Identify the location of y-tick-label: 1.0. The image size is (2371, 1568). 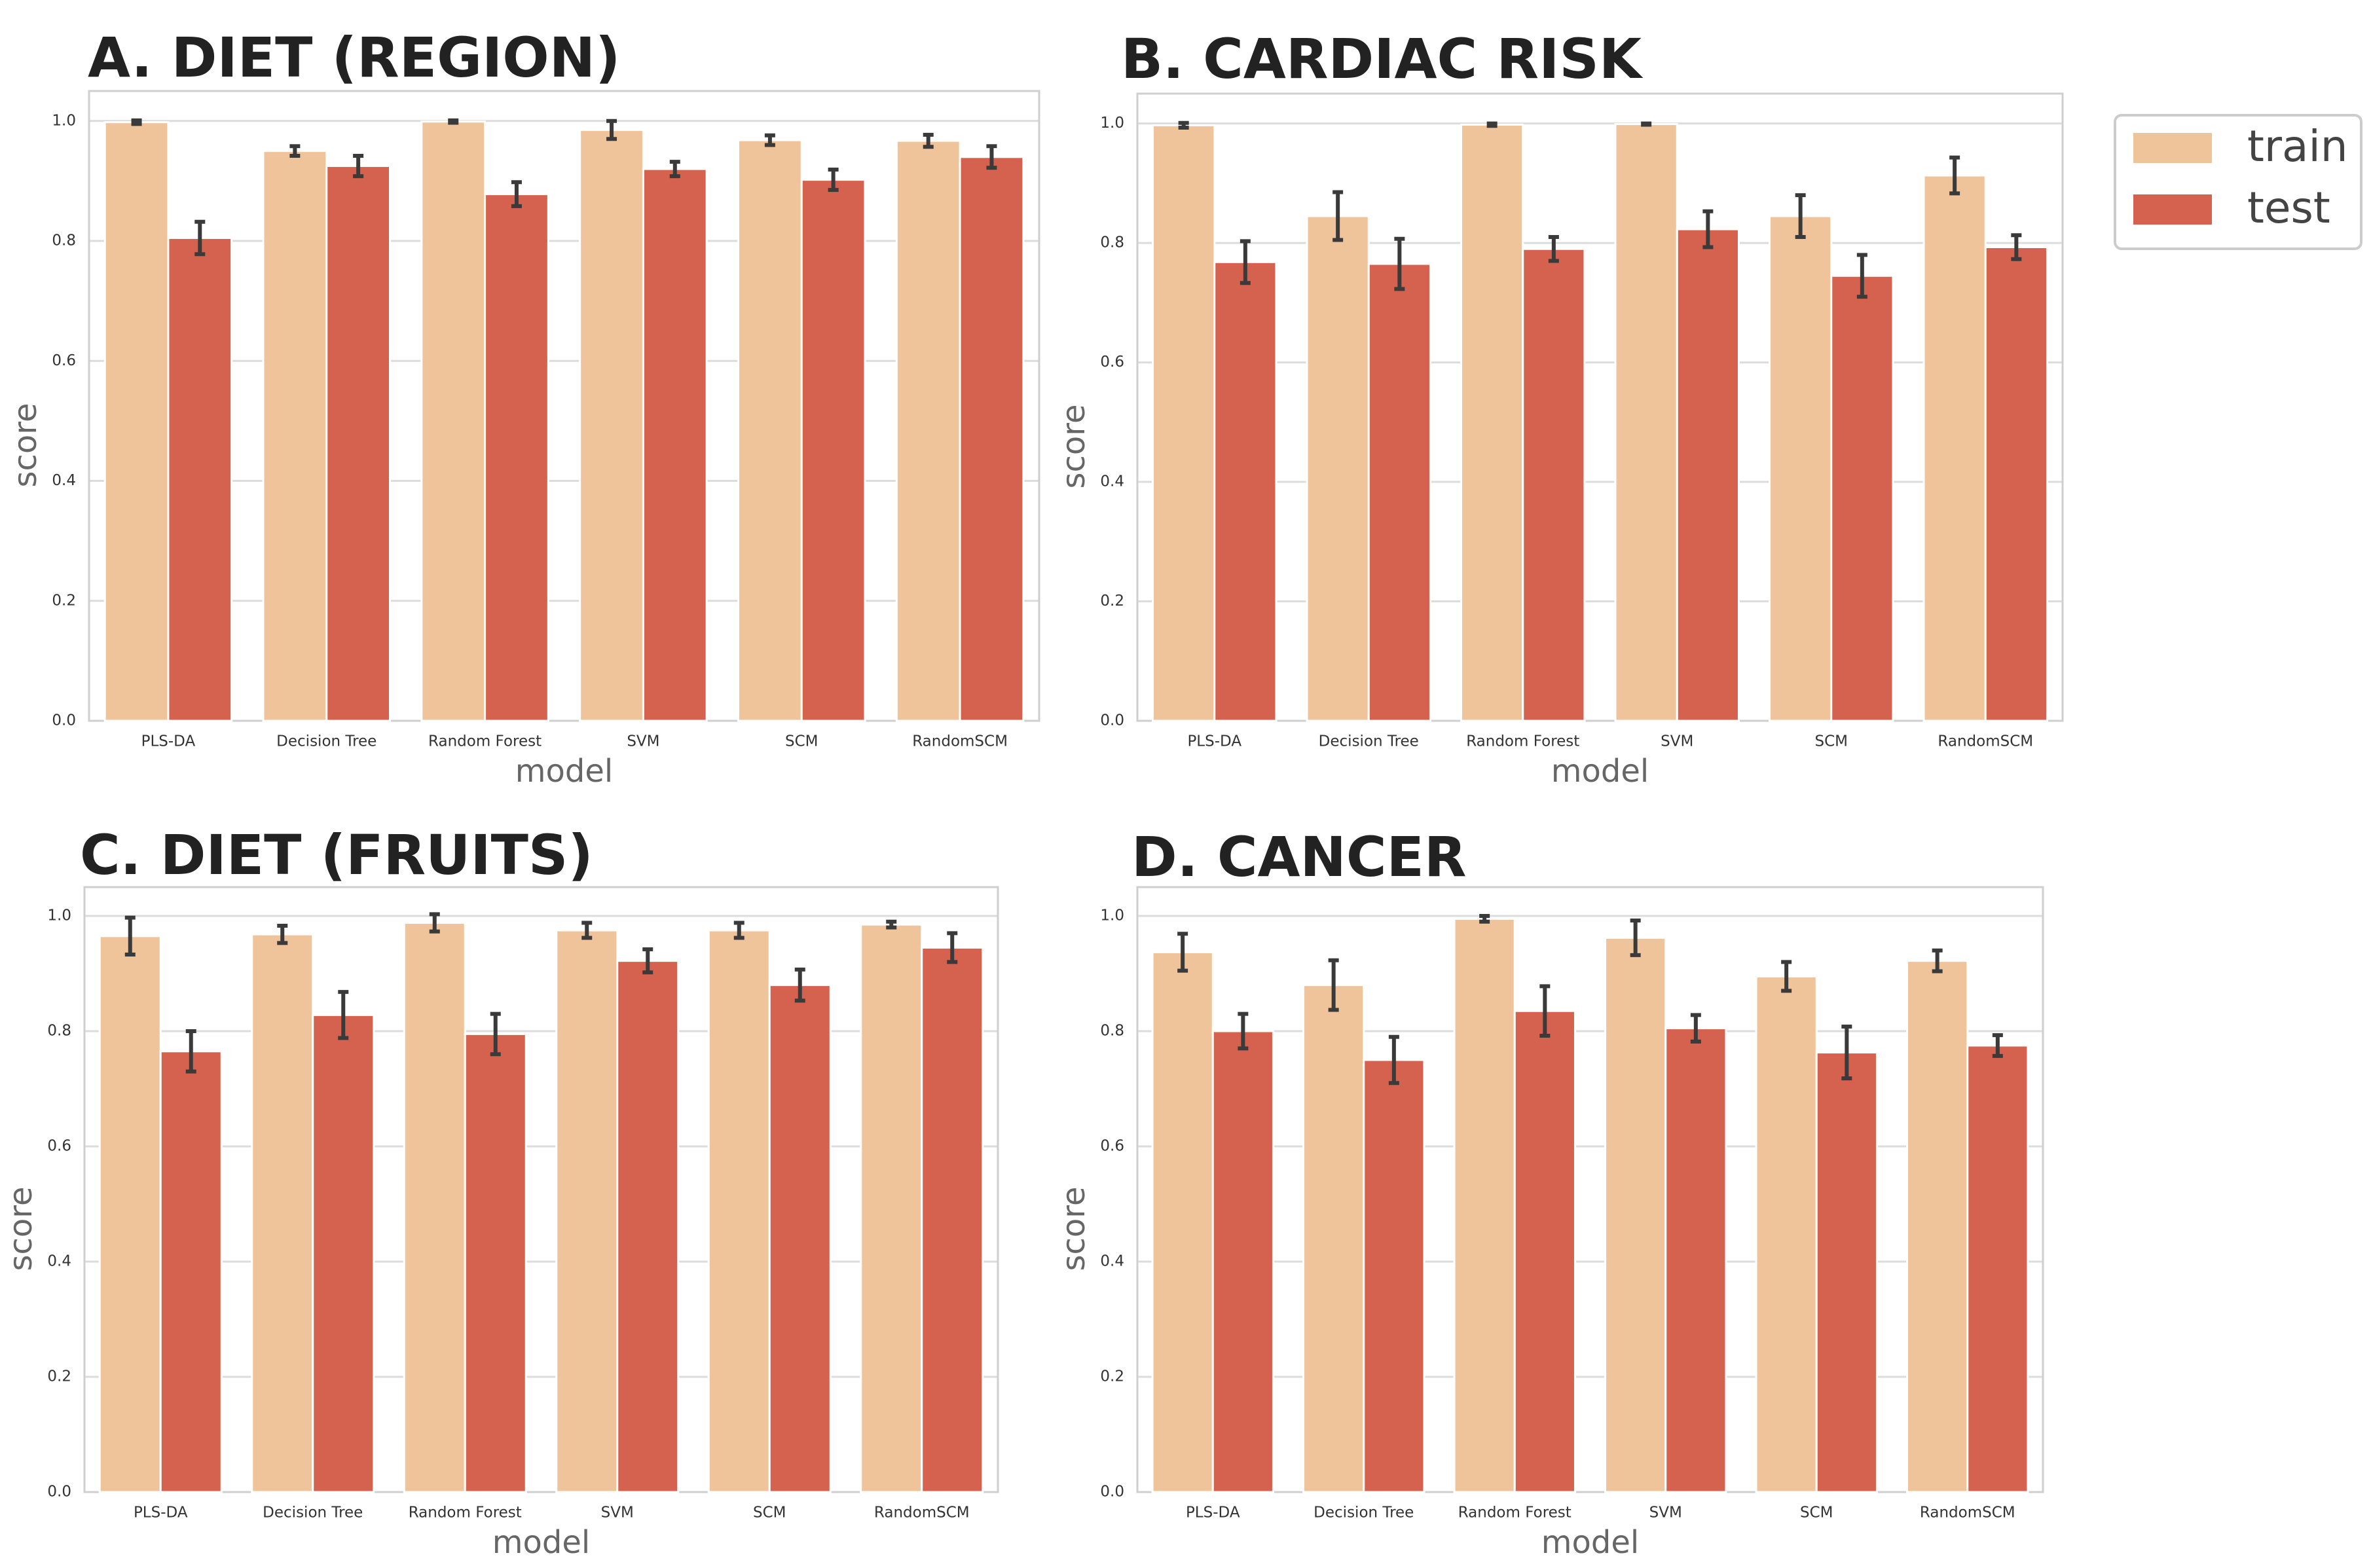
(59, 915).